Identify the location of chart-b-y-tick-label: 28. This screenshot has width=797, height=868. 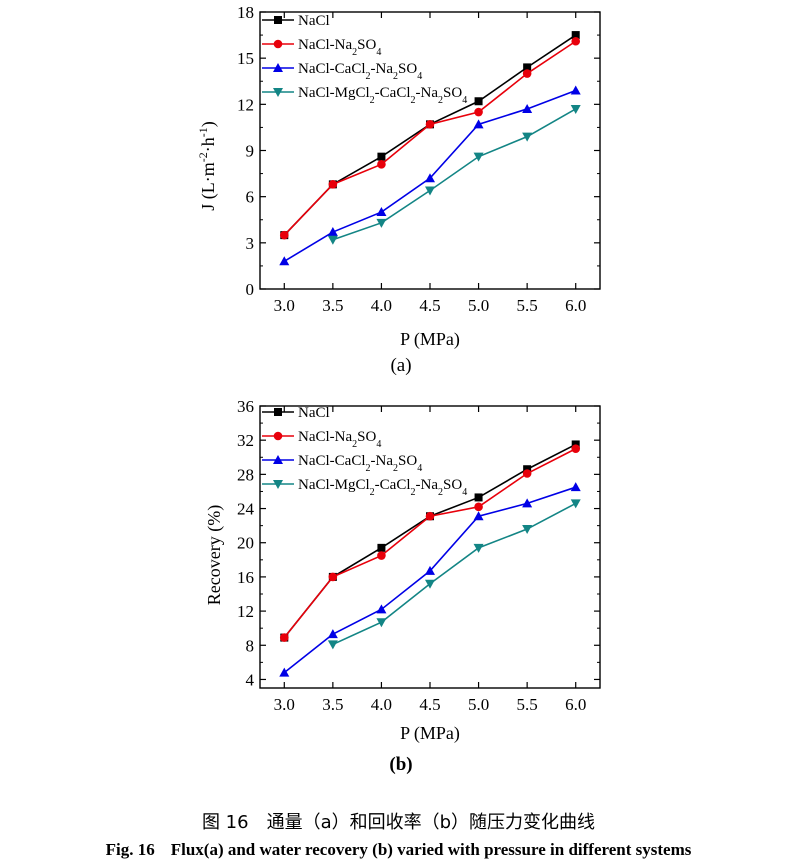
(245, 474).